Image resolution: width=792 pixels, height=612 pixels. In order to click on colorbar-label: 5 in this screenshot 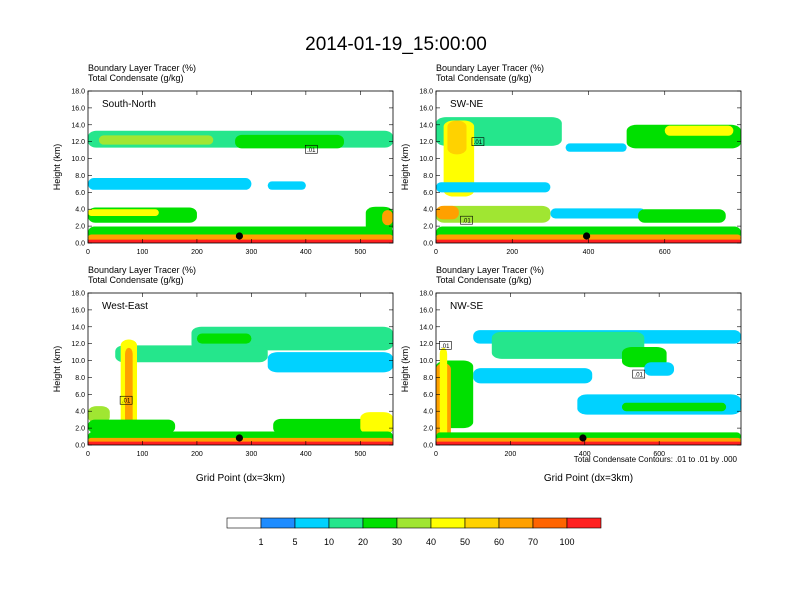, I will do `click(294, 542)`.